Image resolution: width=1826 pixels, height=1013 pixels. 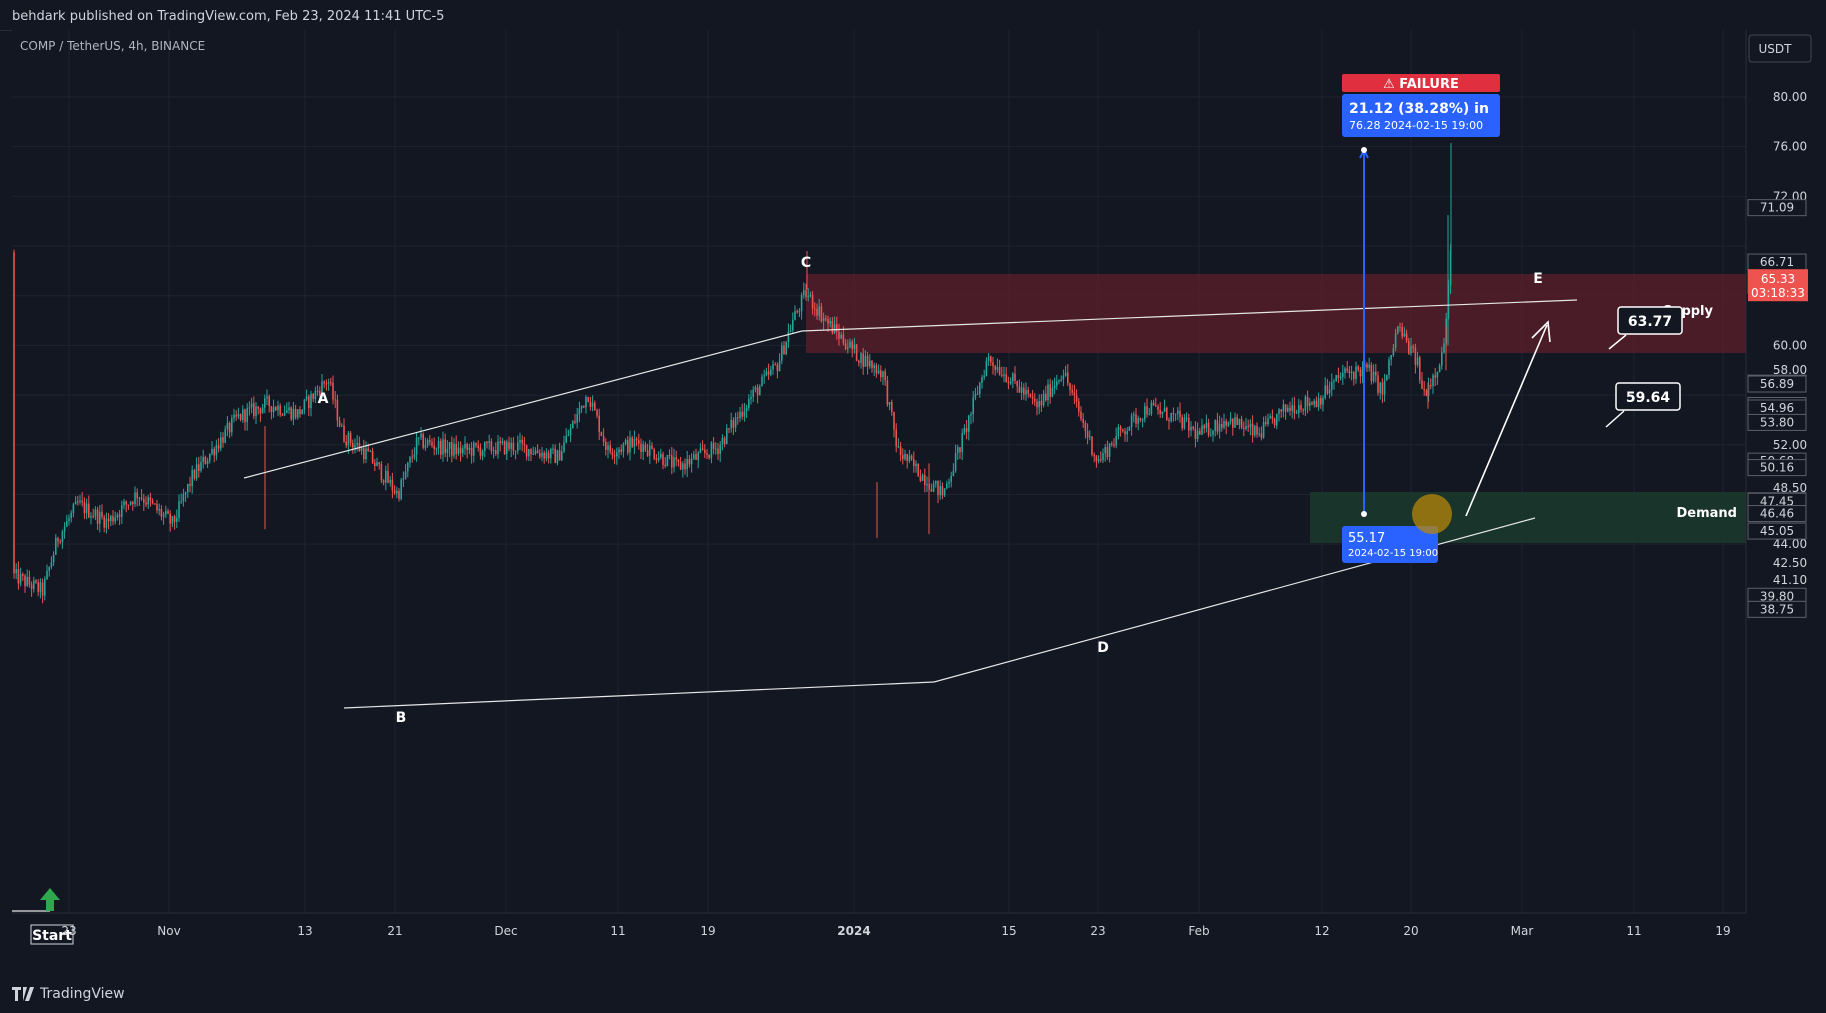 I want to click on y-tick-label: 60.00, so click(x=1790, y=345).